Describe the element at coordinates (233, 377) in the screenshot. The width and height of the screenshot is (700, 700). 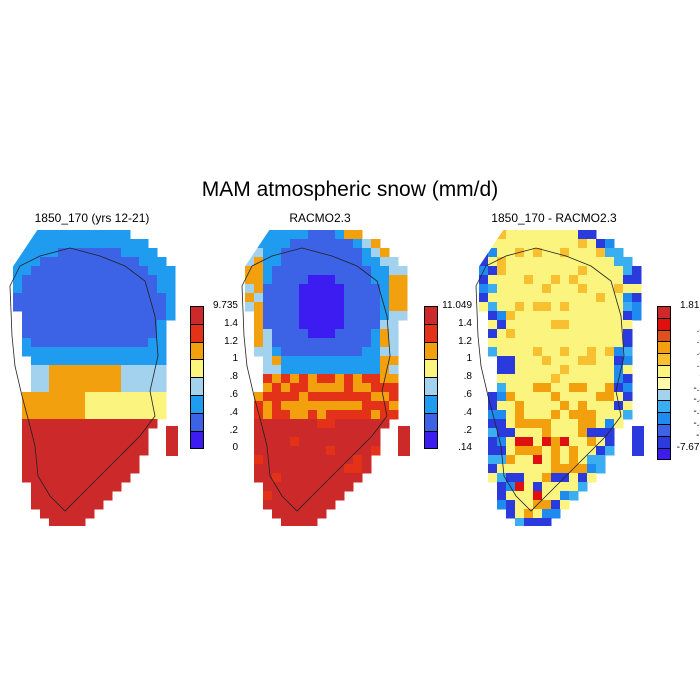
I see `colorbar-label: .8` at that location.